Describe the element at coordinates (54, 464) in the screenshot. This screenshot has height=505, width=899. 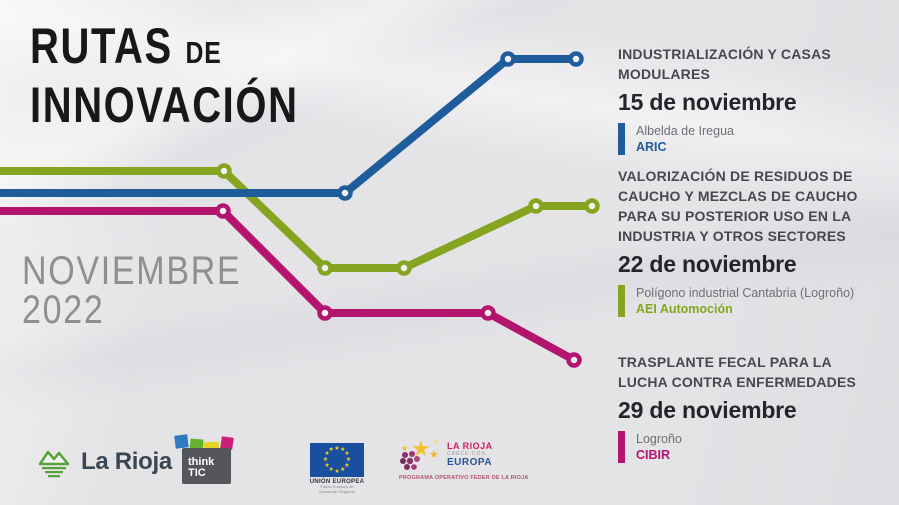
I see `la-rioja-mountains-icon` at that location.